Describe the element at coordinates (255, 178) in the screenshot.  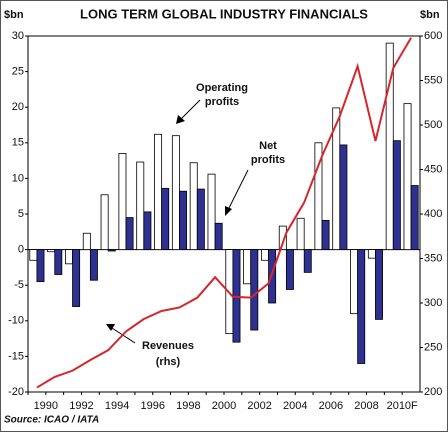
I see `annotation-net: Net profits` at that location.